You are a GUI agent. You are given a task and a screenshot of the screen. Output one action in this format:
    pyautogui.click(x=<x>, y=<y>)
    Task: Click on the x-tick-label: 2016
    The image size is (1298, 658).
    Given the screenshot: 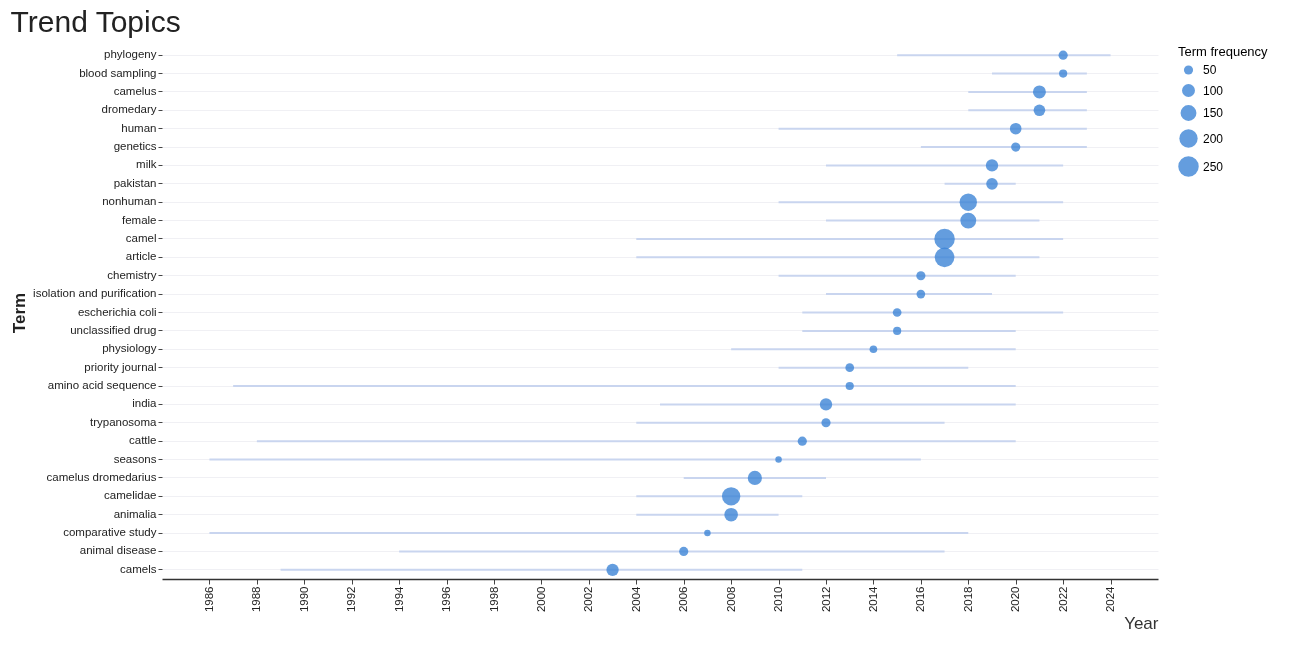 What is the action you would take?
    pyautogui.click(x=920, y=599)
    